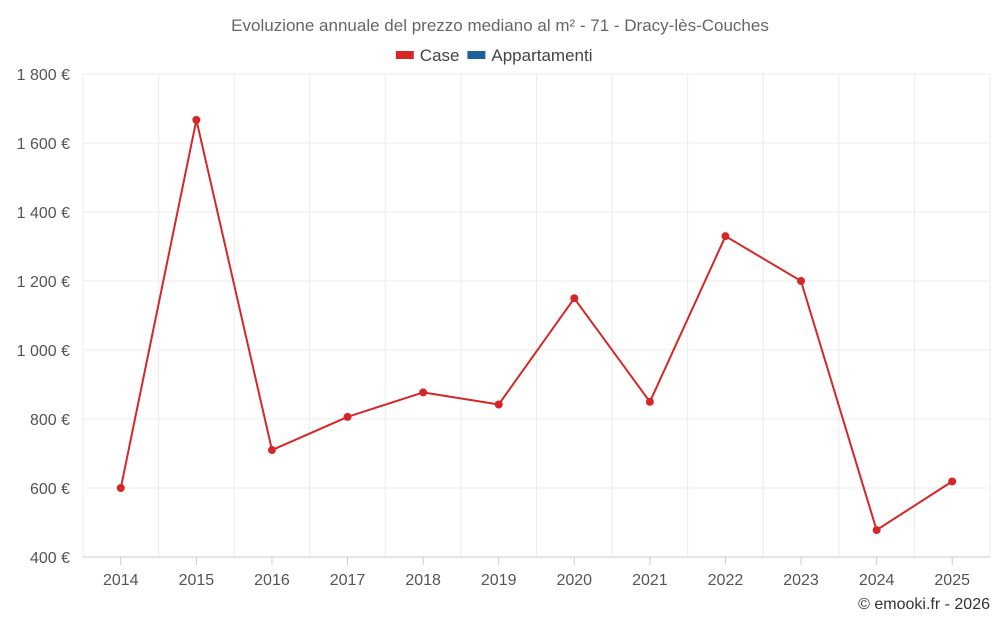 This screenshot has height=625, width=1000. I want to click on legend: Case Appartamenti, so click(494, 55).